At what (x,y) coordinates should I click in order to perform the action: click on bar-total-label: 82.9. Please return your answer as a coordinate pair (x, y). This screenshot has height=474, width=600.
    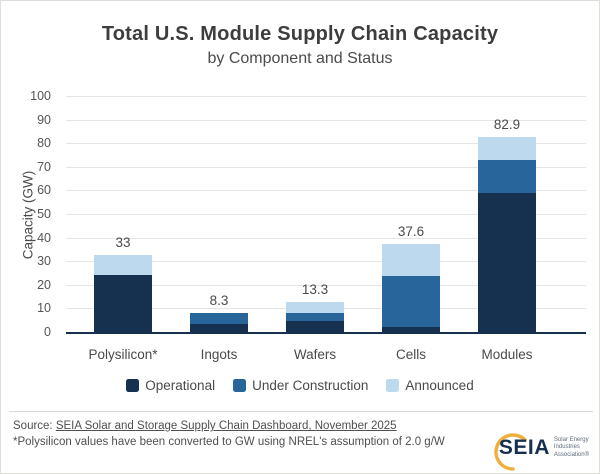
    Looking at the image, I should click on (507, 125).